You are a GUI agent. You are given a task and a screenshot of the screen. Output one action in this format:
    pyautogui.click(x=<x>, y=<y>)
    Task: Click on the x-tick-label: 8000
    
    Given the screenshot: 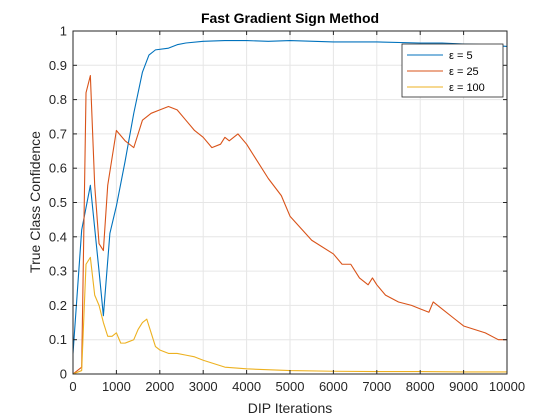 What is the action you would take?
    pyautogui.click(x=420, y=386)
    